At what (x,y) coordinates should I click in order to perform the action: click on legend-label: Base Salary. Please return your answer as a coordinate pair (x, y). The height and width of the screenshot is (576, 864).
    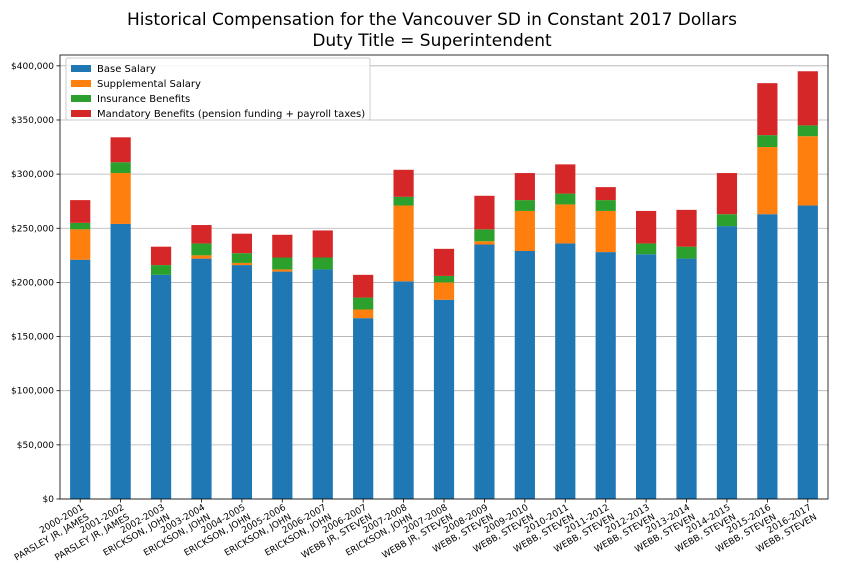
    Looking at the image, I should click on (126, 69).